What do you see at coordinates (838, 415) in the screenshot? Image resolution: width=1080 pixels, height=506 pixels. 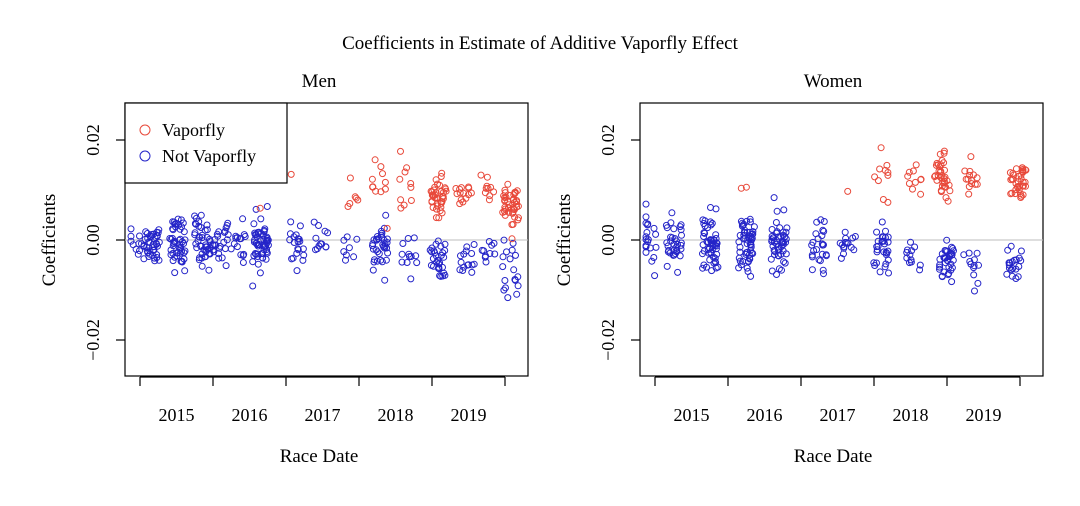 I see `women-x-tick-label: 2017` at bounding box center [838, 415].